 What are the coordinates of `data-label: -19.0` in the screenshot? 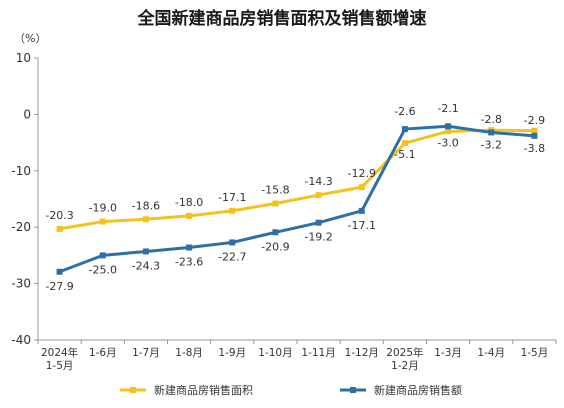 It's located at (103, 208).